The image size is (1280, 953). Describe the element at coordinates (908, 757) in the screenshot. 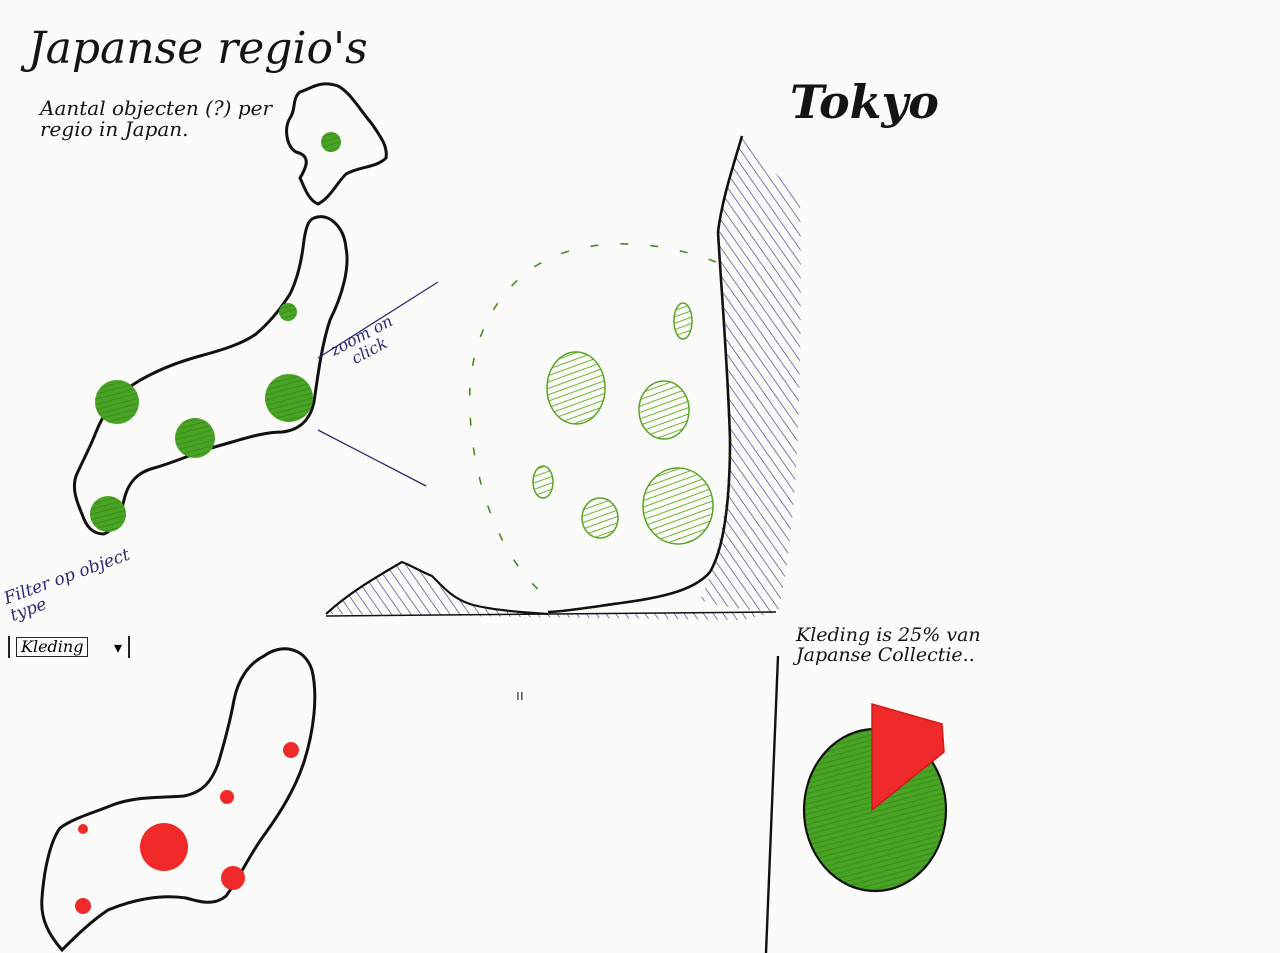

I see `pie-kleding-slice` at that location.